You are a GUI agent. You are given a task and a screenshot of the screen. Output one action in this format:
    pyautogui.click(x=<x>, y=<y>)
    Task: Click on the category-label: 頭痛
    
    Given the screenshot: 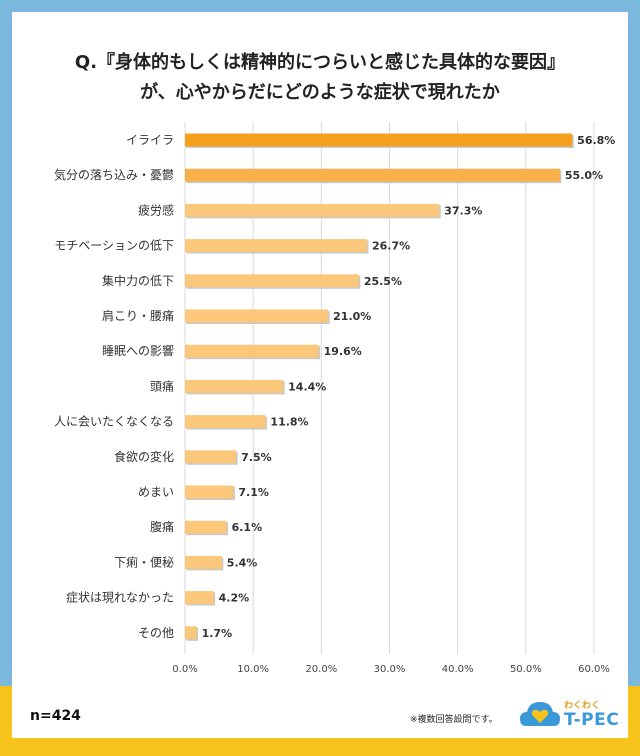 What is the action you would take?
    pyautogui.click(x=162, y=385)
    